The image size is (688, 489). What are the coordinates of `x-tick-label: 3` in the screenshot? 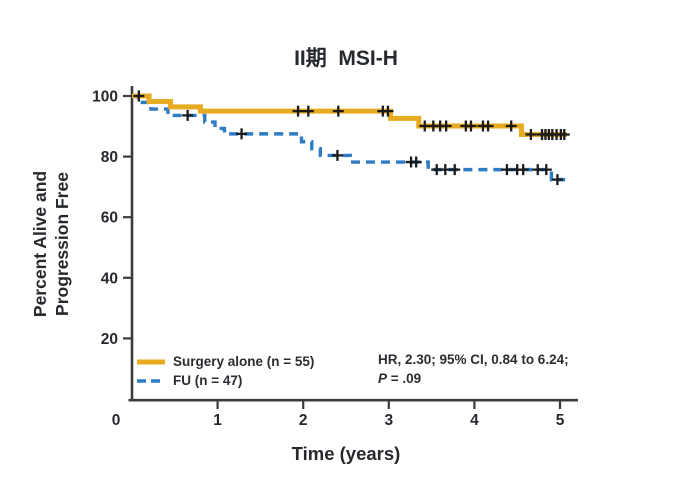 It's located at (388, 420).